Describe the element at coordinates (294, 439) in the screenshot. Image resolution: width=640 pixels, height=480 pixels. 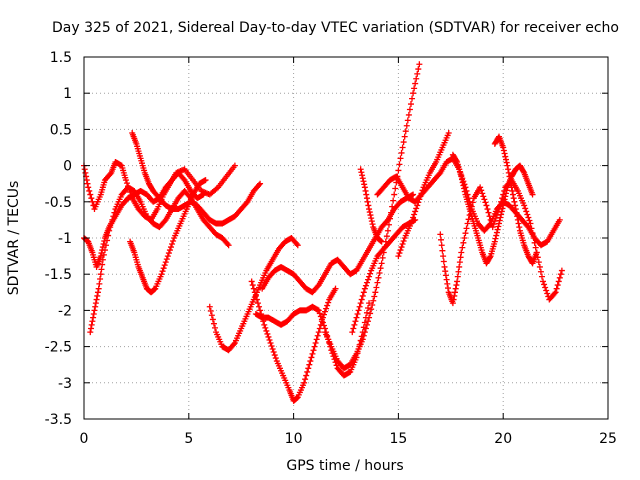
I see `x-tick-label: 10` at that location.